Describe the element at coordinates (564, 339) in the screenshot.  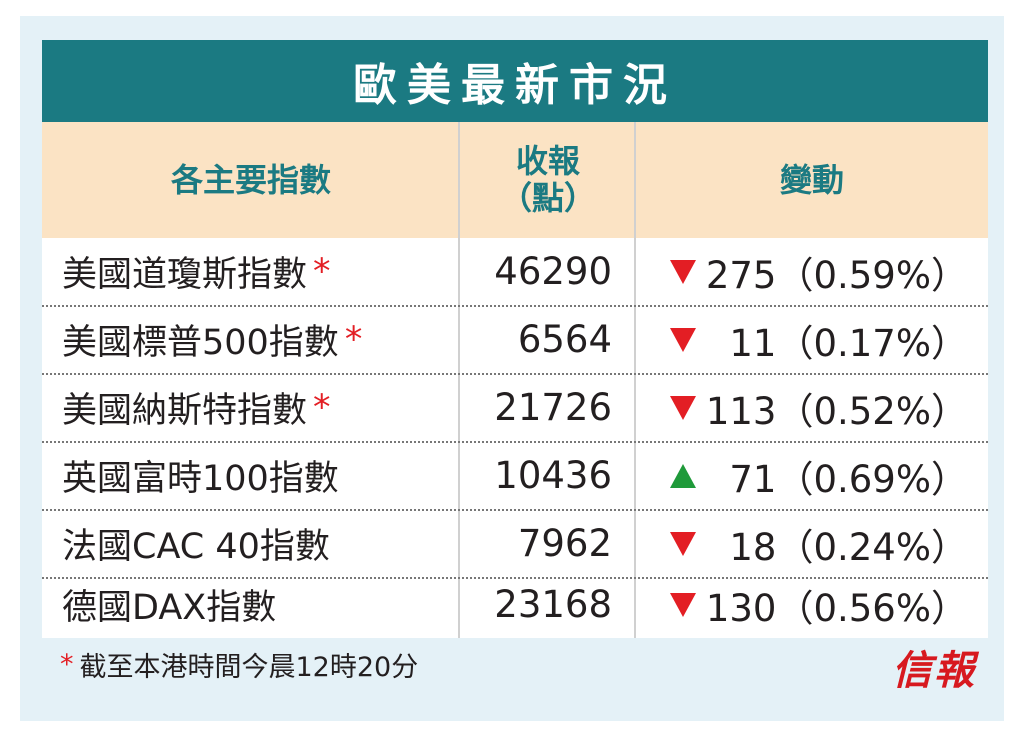
I see `close-value: 6564` at that location.